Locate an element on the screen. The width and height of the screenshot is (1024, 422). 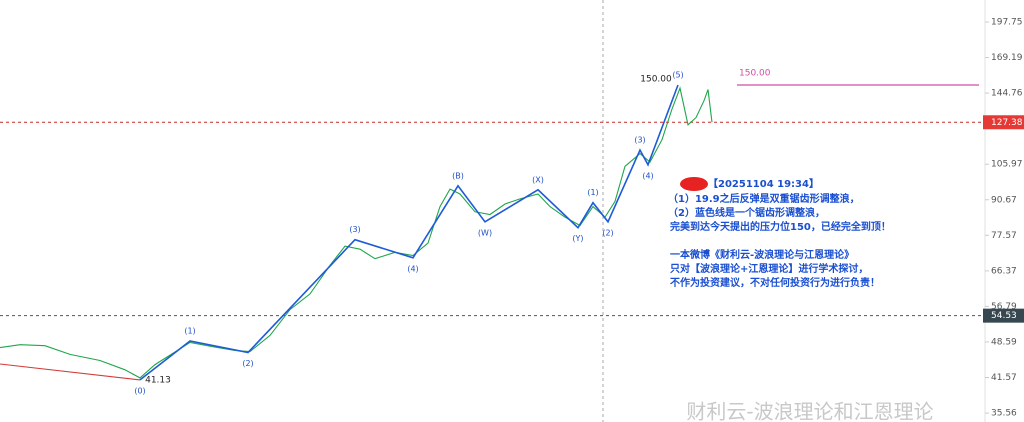
series-line is located at coordinates (70, 372).